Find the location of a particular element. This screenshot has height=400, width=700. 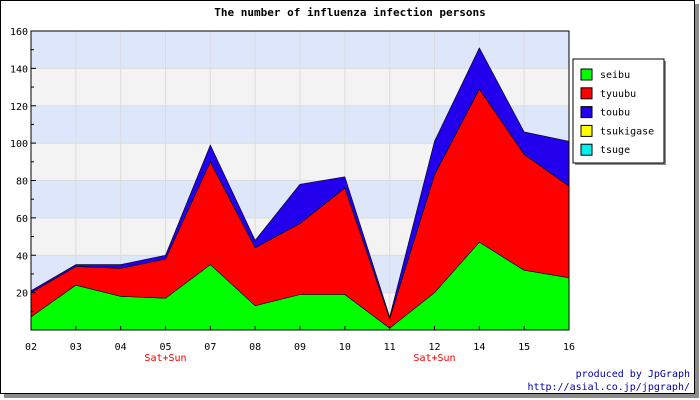

footer-url: http://asial.co.jp/jpgraph/ is located at coordinates (608, 387).